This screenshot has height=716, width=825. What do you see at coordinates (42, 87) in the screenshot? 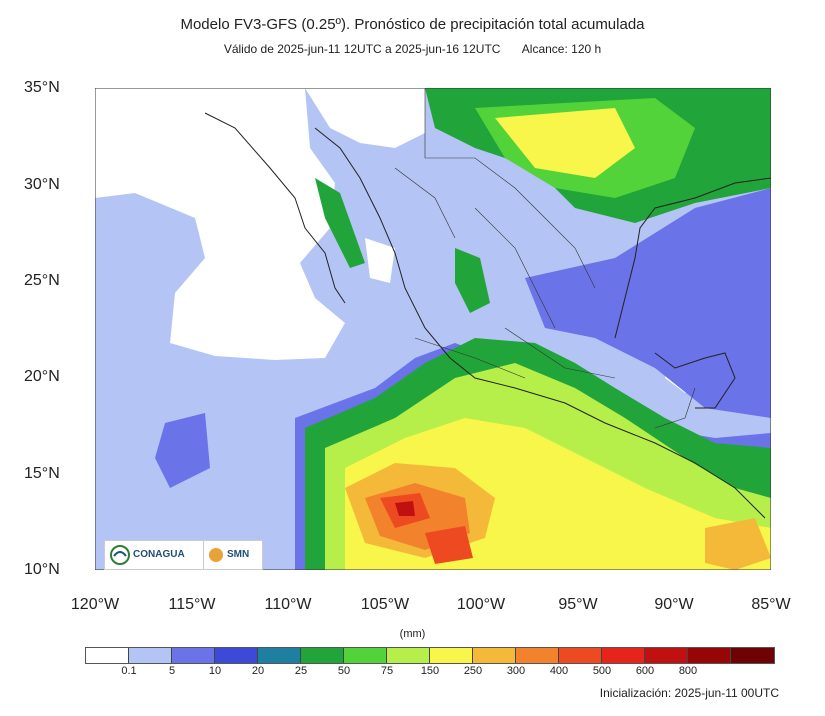
I see `lat-label-35: 35°N` at bounding box center [42, 87].